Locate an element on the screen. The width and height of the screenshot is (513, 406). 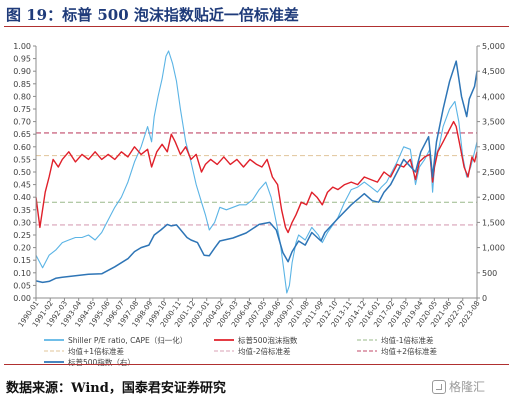
left-tick-label-18: 0.90 is located at coordinates (22, 71).